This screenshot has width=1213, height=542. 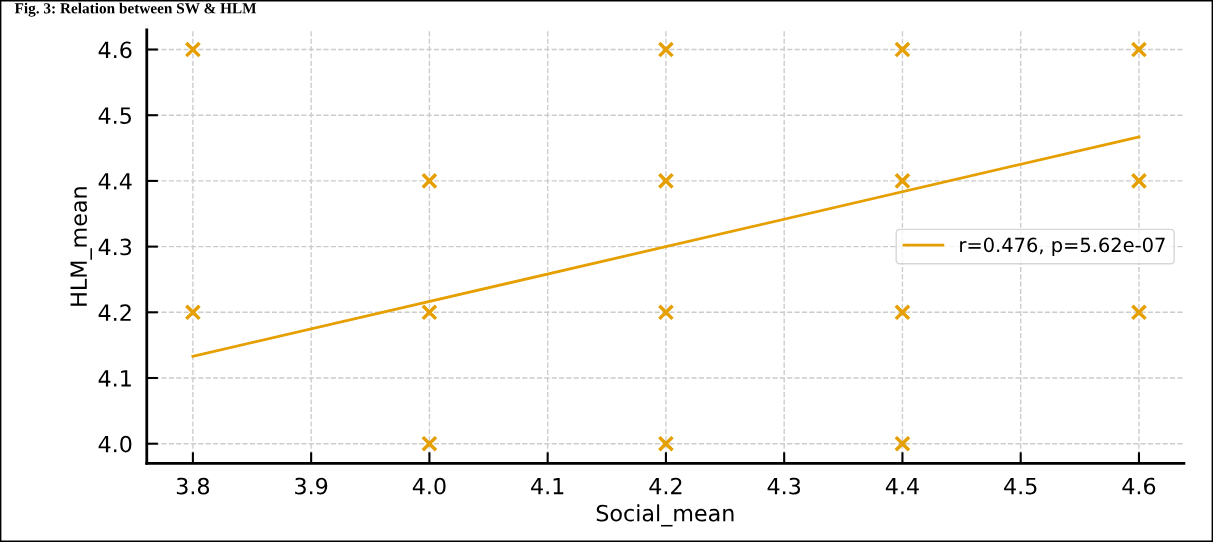 I want to click on y-tick-label: 4.4, so click(x=115, y=181).